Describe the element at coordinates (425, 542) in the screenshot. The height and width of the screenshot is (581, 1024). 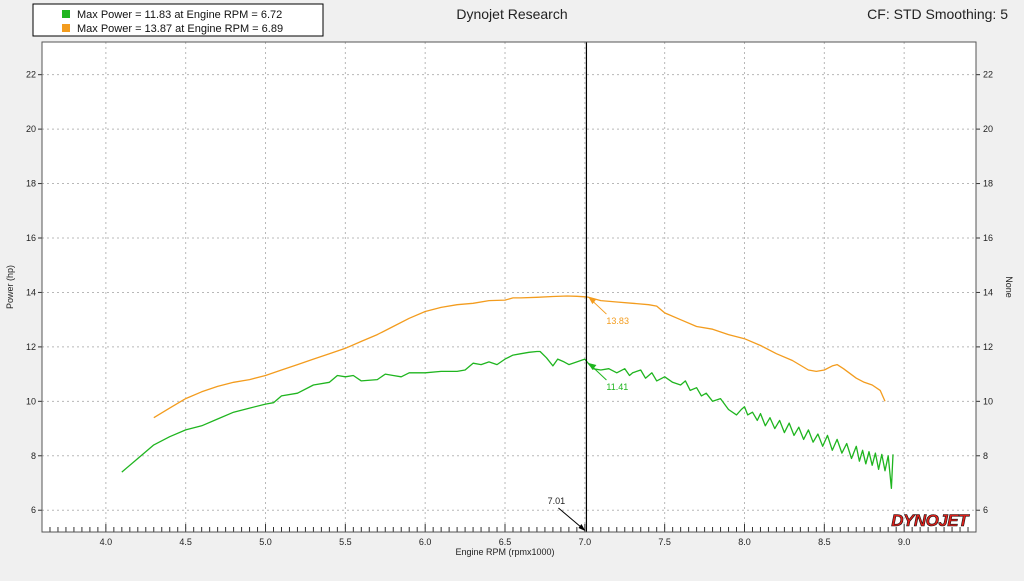
I see `x-tick-label: 6.0` at that location.